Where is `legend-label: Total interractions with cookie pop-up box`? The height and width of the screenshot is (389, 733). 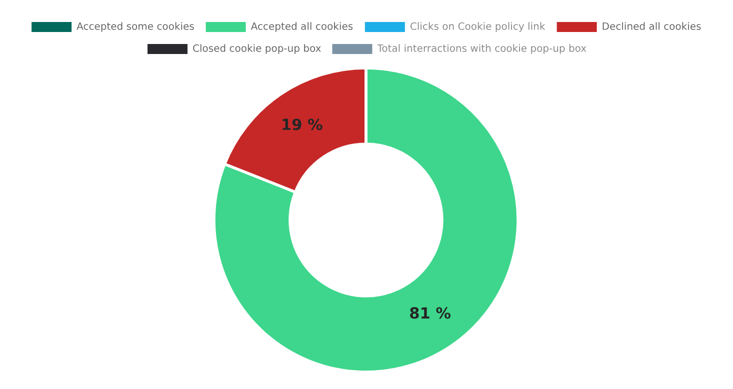 legend-label: Total interractions with cookie pop-up box is located at coordinates (481, 49).